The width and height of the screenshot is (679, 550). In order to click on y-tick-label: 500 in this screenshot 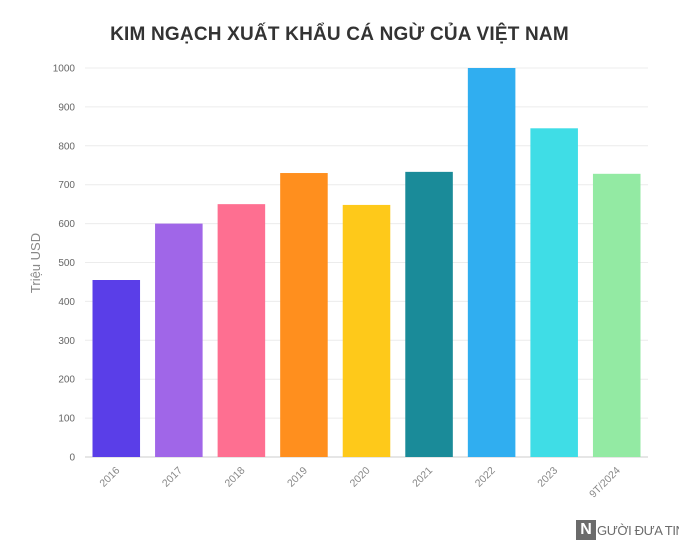, I will do `click(66, 263)`.